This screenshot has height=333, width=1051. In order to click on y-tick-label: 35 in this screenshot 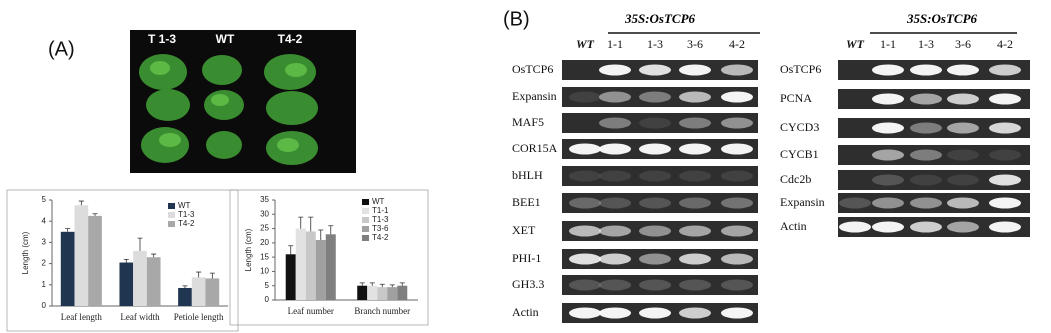, I will do `click(264, 199)`.